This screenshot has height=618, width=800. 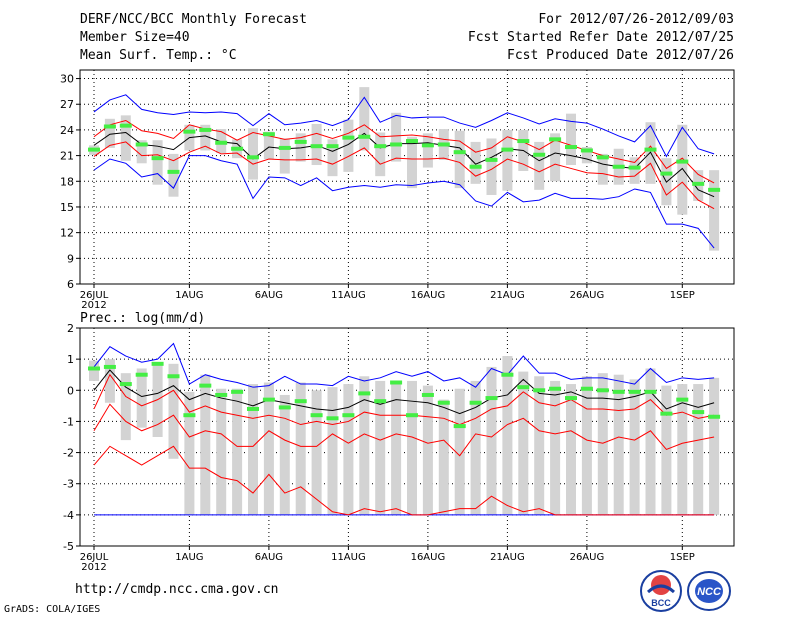 I want to click on source-url: http://cmdp.ncc.cma.gov.cn, so click(x=177, y=589).